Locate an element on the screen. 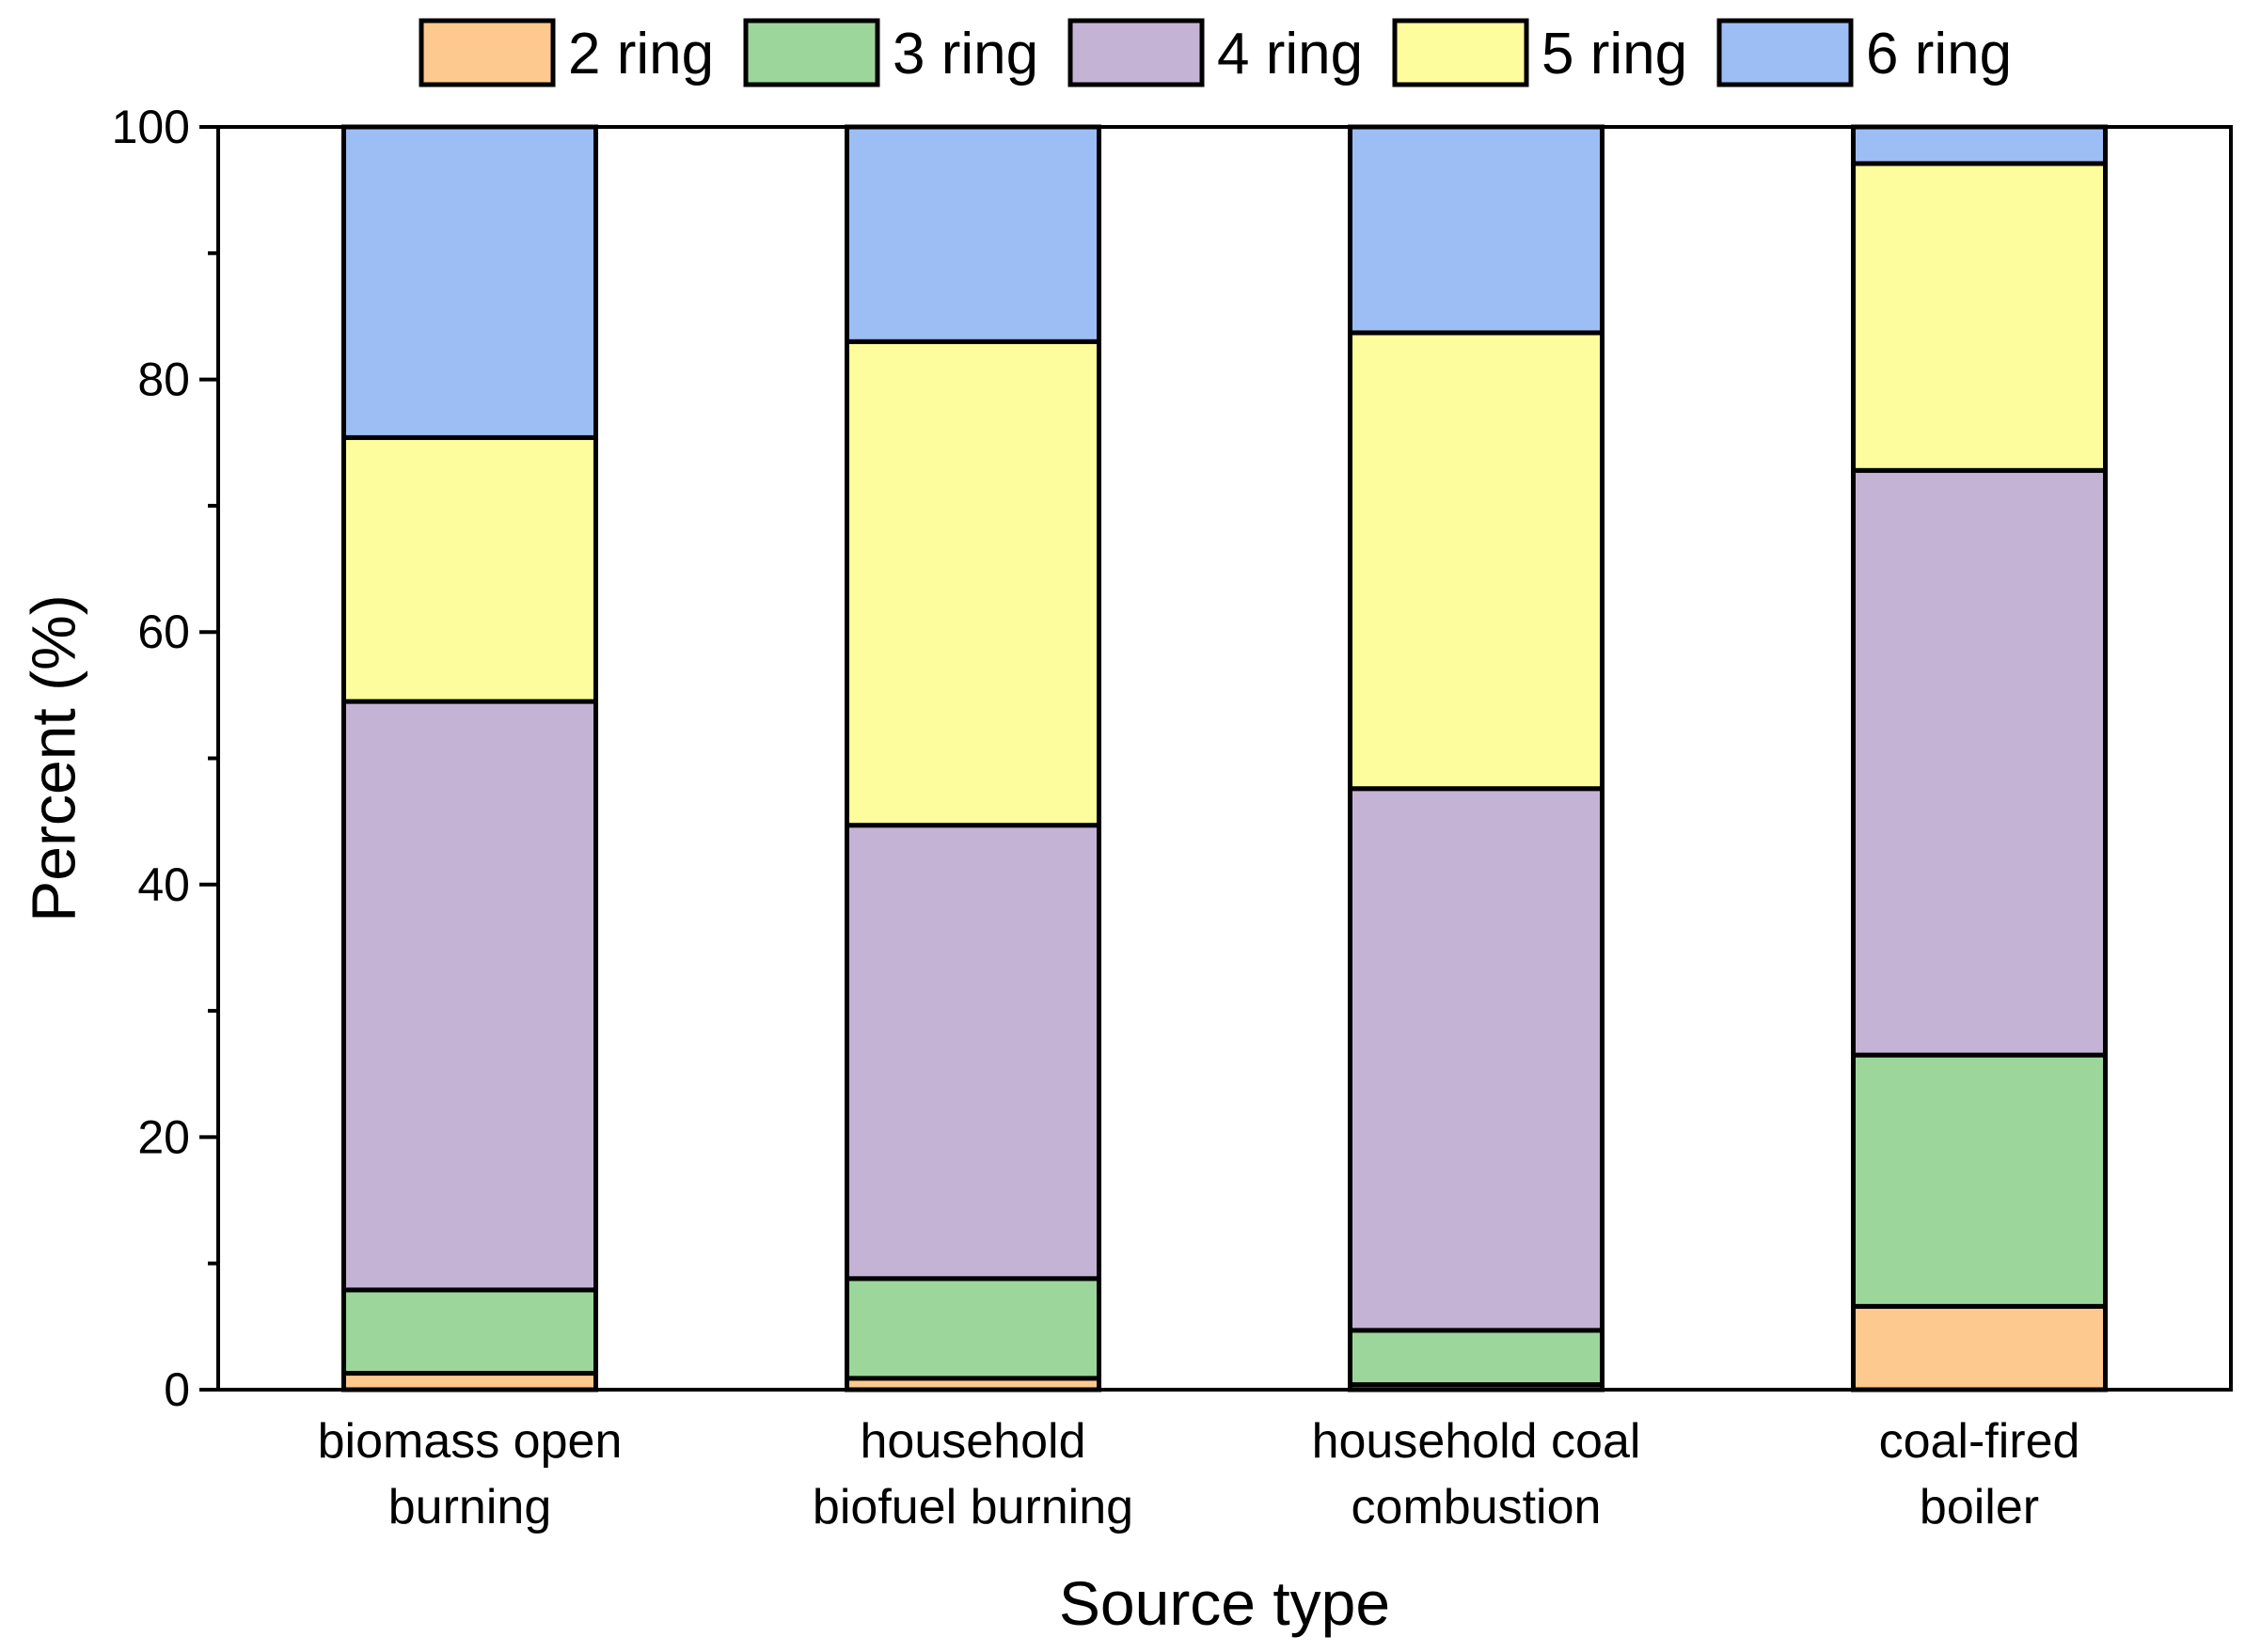 Image resolution: width=2245 pixels, height=1652 pixels. legend-swatch-6-ring is located at coordinates (1785, 52).